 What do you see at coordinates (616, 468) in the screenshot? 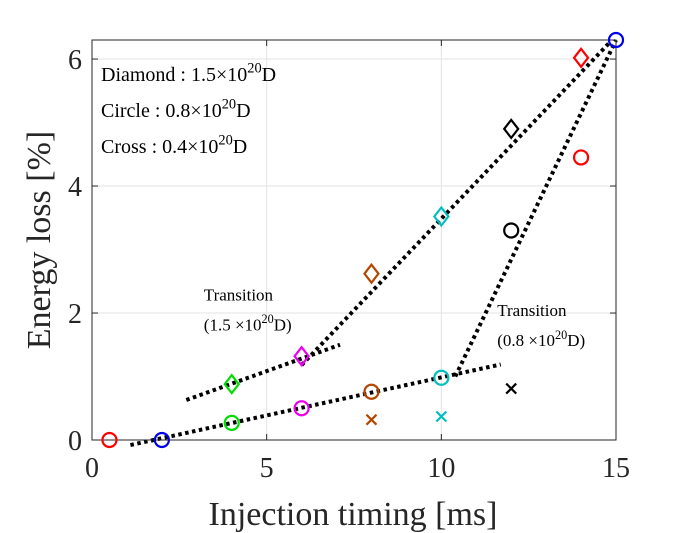
I see `x-tick-label: 15` at bounding box center [616, 468].